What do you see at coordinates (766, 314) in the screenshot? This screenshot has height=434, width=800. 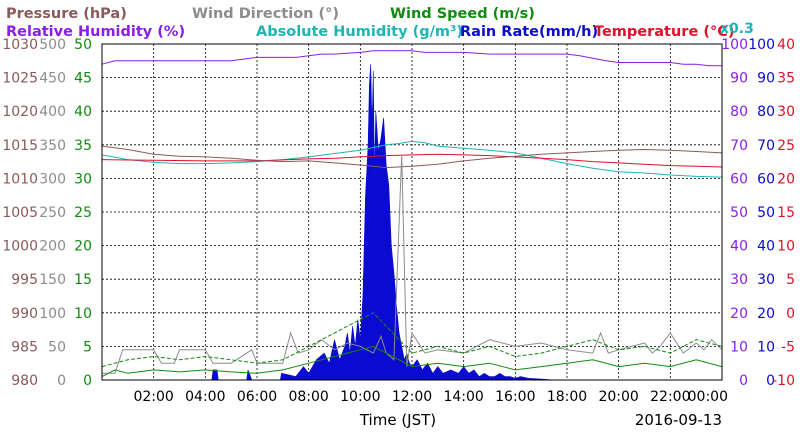 I see `y-tick-rain_rate: 20` at bounding box center [766, 314].